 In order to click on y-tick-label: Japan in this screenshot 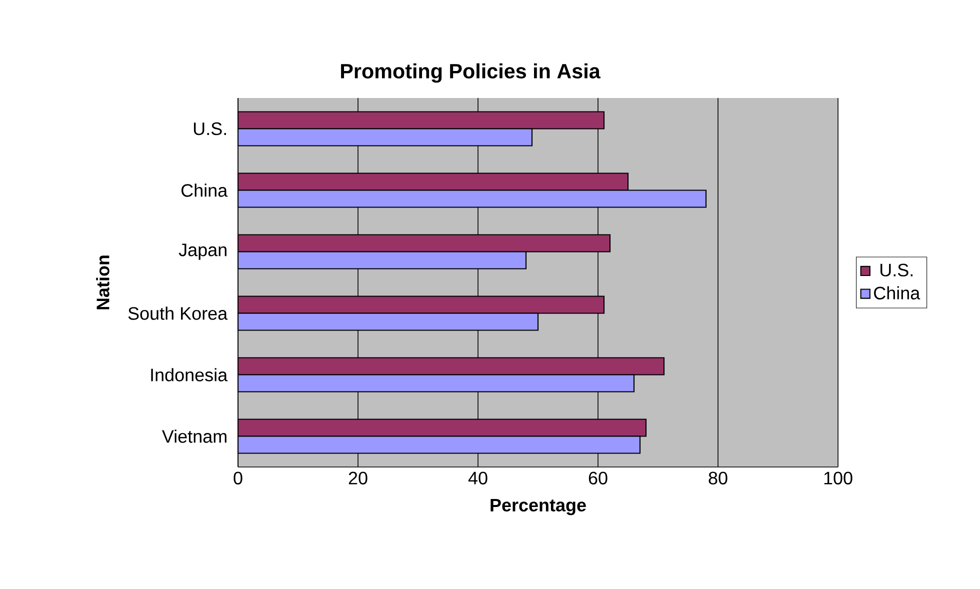, I will do `click(202, 252)`.